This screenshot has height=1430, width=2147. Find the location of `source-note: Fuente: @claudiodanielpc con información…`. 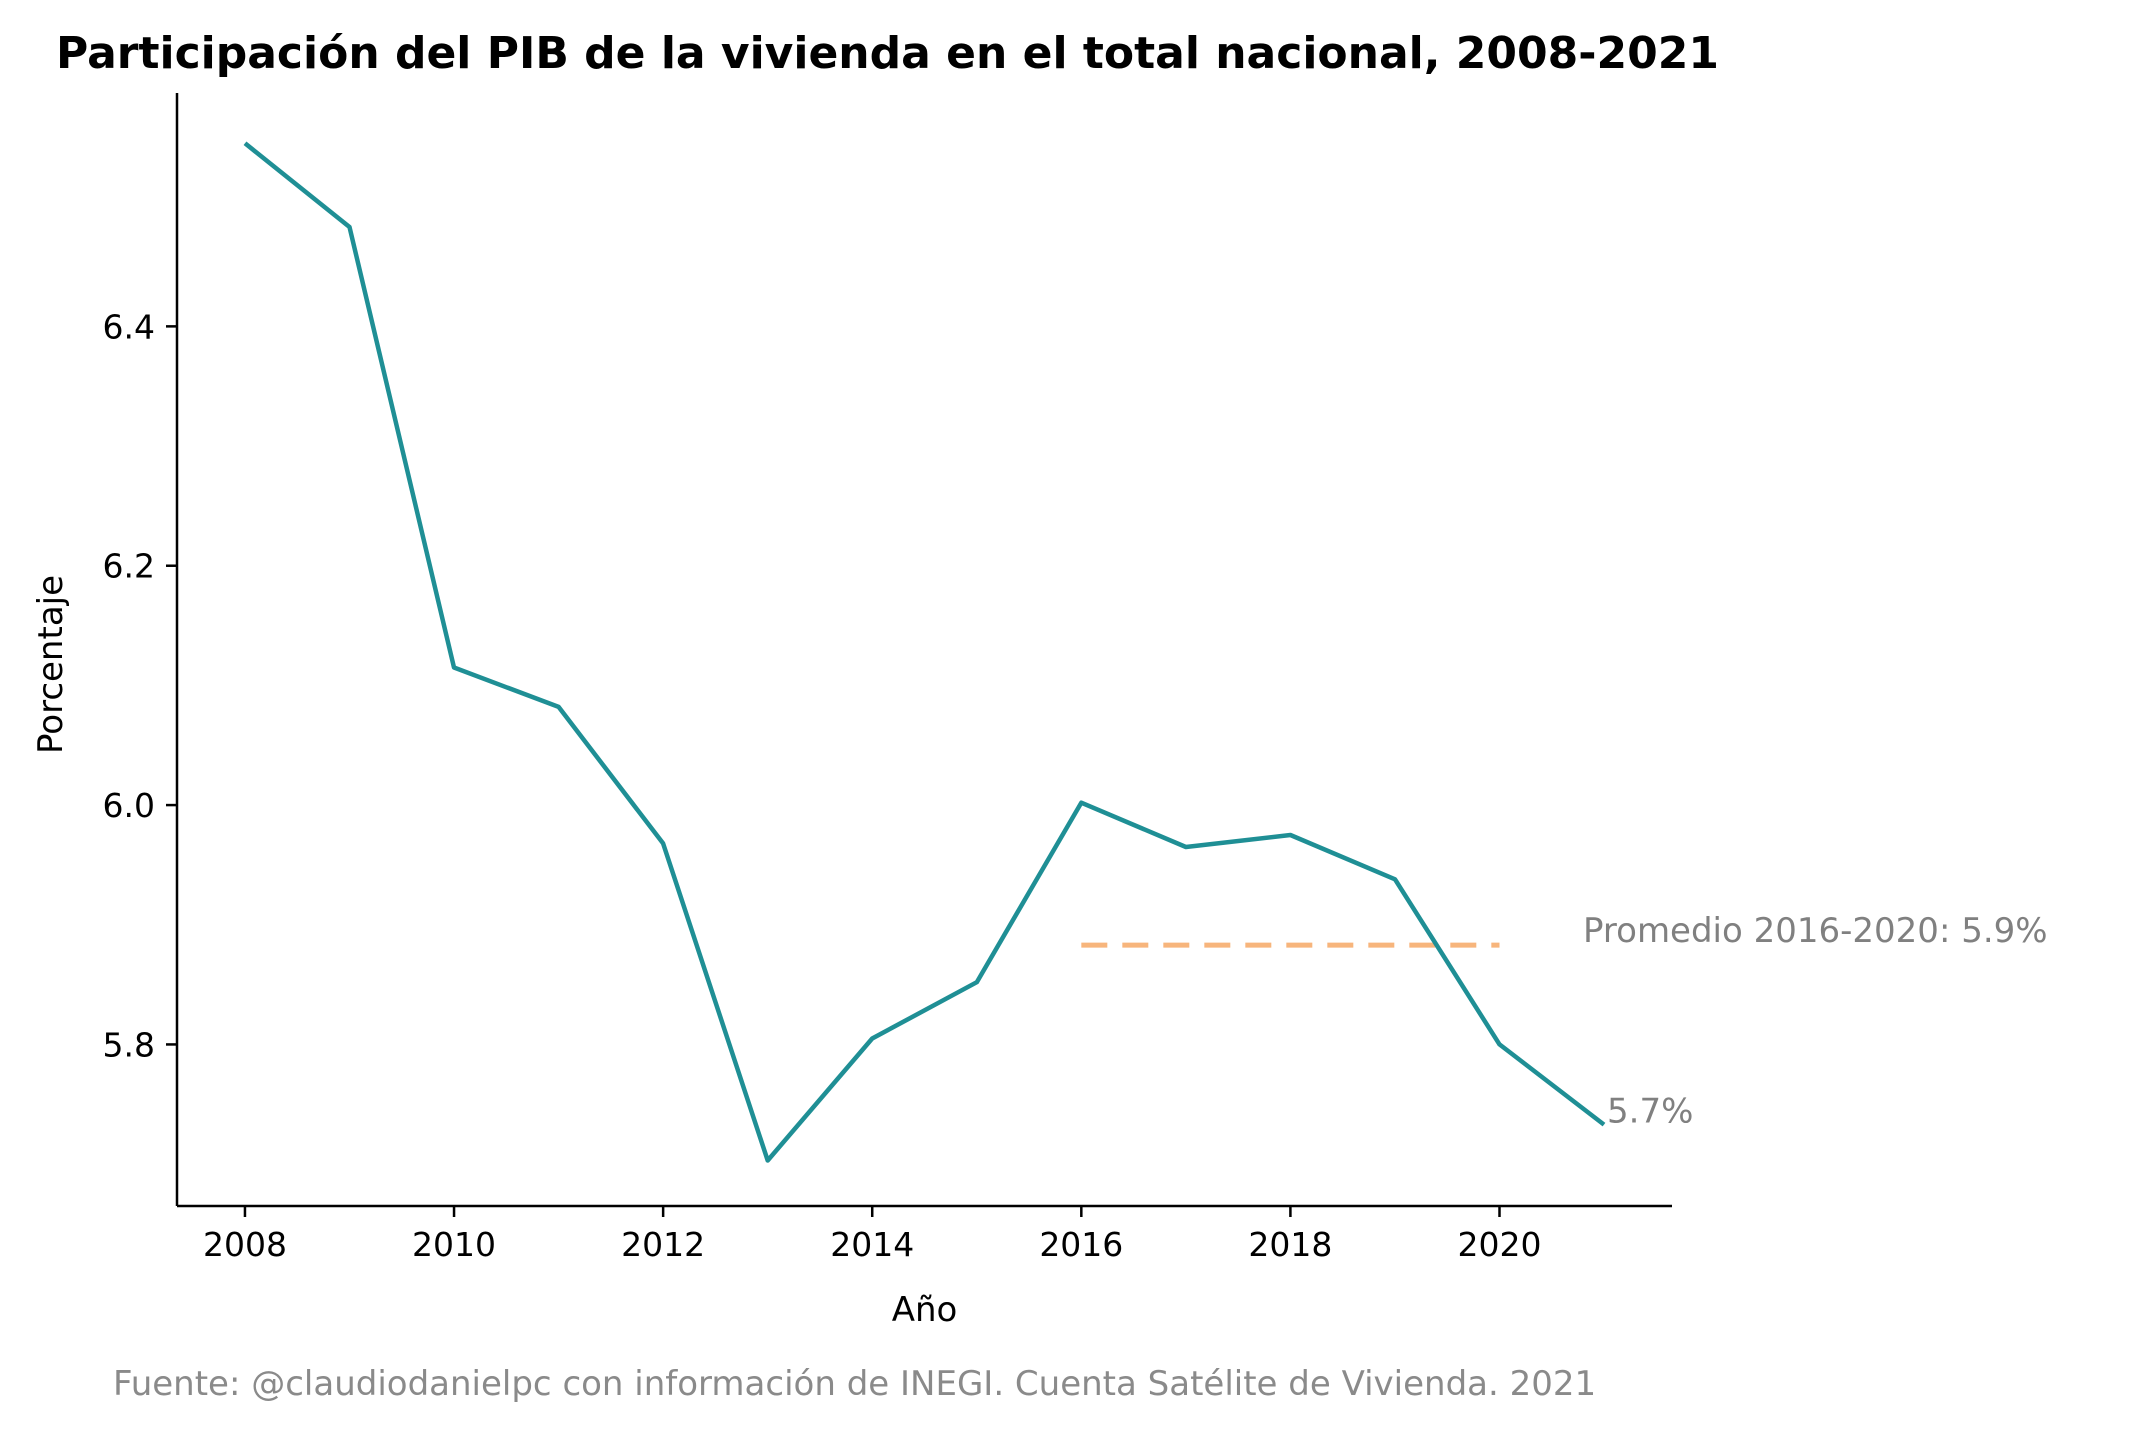

source-note: Fuente: @claudiodanielpc con información… is located at coordinates (854, 1384).